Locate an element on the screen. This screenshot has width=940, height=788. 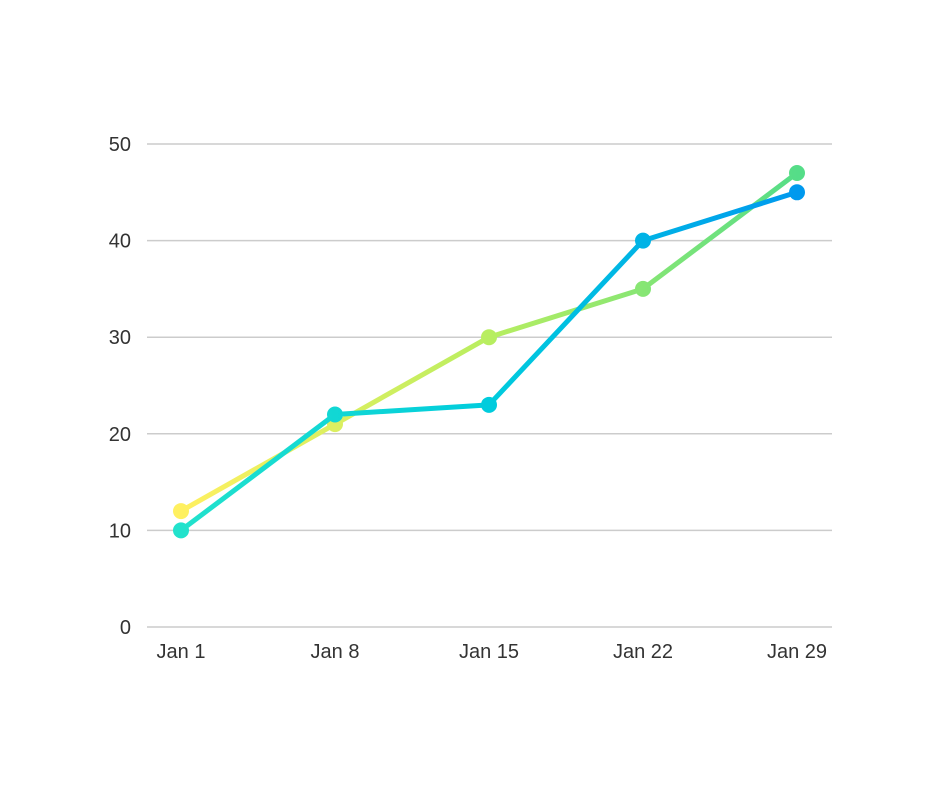
y-tick-label: 50 is located at coordinates (120, 145).